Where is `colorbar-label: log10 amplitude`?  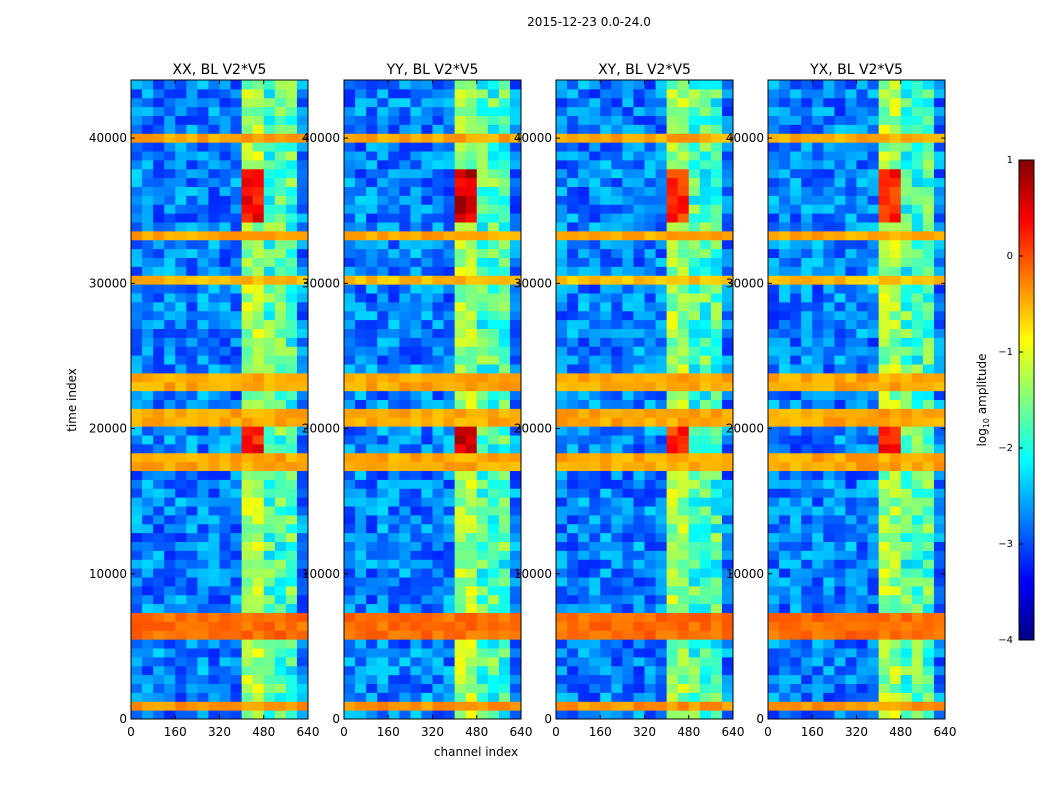
colorbar-label: log10 amplitude is located at coordinates (983, 400).